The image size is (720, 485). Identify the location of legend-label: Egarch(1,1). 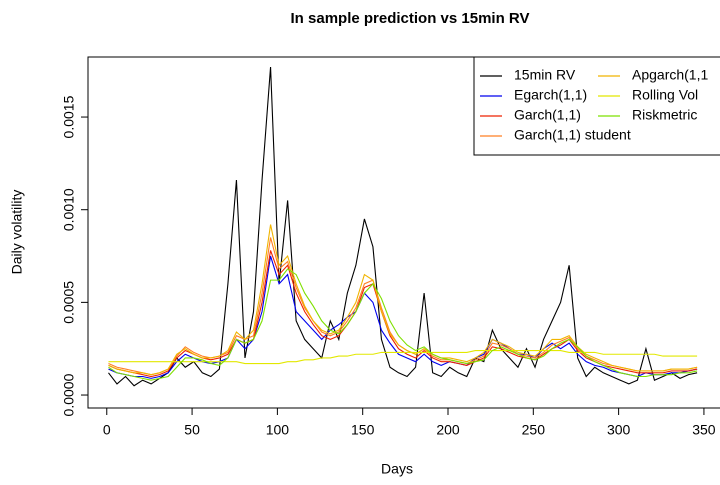
(550, 95).